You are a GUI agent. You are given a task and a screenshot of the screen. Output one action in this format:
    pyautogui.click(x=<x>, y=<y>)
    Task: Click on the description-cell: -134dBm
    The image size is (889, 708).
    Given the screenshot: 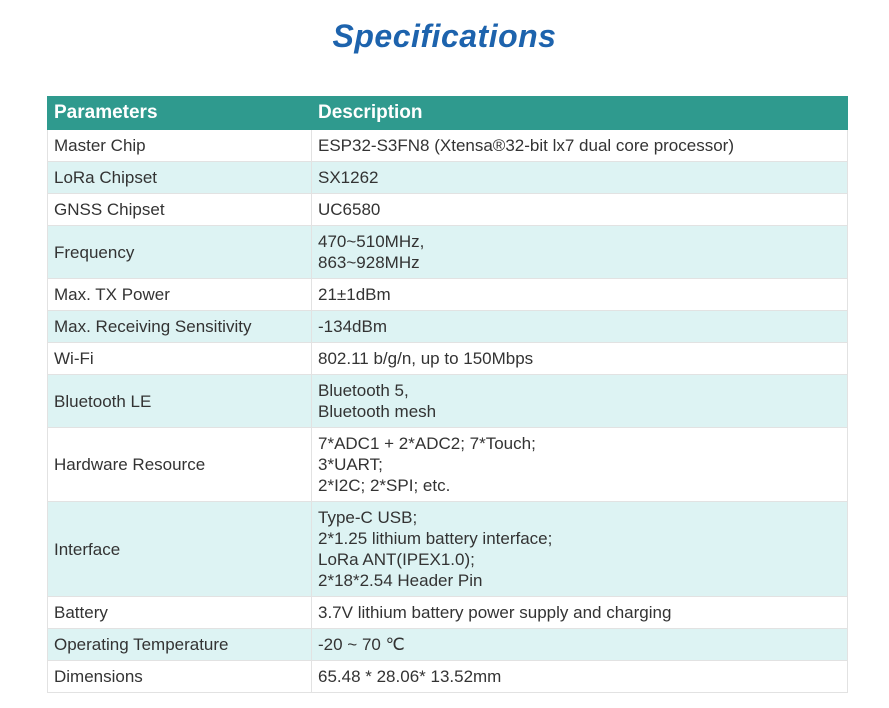 What is the action you would take?
    pyautogui.click(x=579, y=326)
    